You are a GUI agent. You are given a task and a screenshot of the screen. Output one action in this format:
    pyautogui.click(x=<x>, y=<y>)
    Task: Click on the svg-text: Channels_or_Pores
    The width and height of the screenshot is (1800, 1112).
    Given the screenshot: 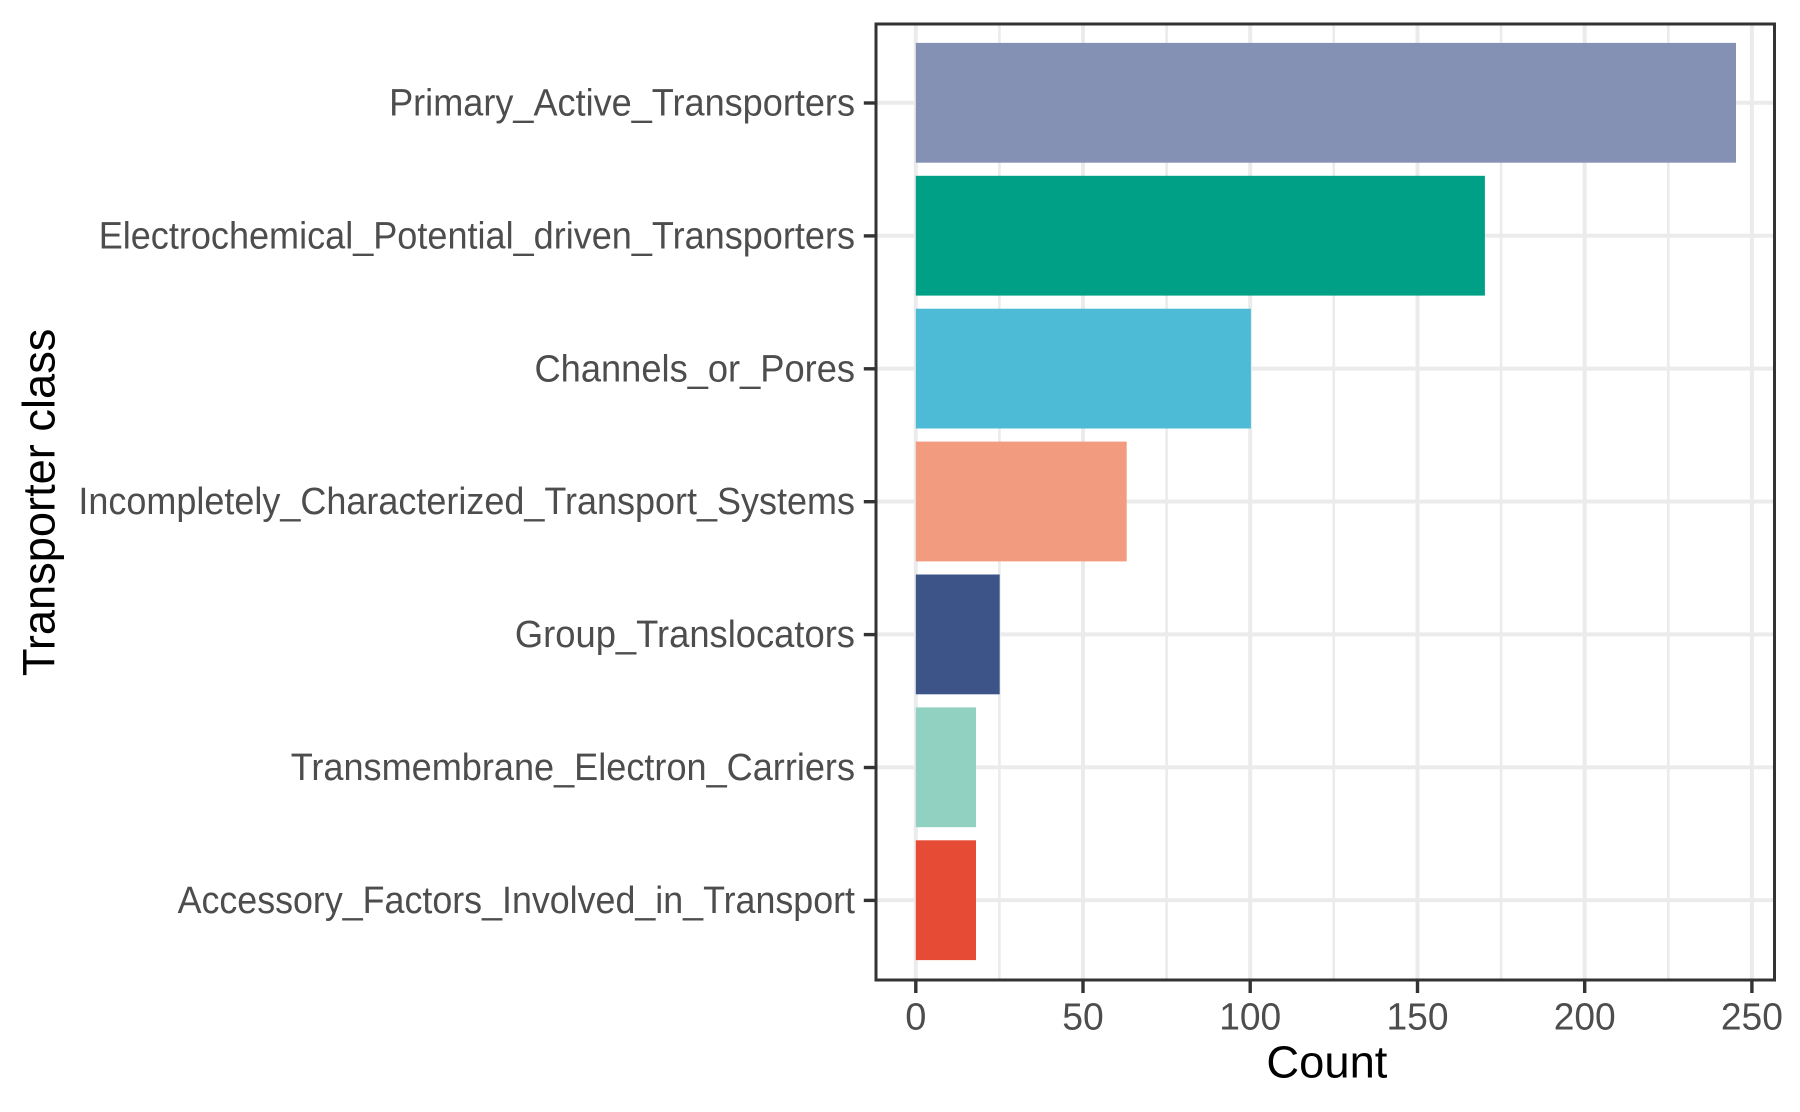 What is the action you would take?
    pyautogui.click(x=695, y=369)
    